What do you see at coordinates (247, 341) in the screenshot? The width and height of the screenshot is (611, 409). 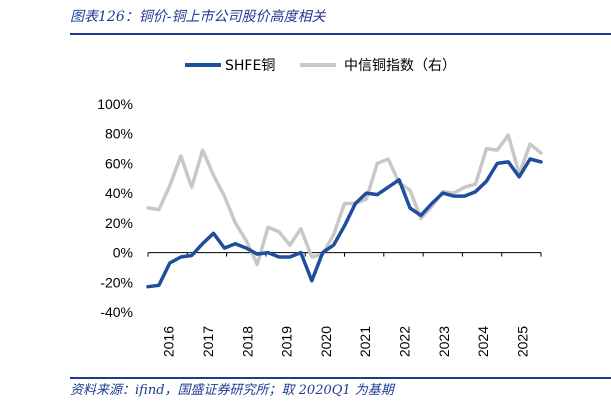 I see `x-tick-label: 2018` at bounding box center [247, 341].